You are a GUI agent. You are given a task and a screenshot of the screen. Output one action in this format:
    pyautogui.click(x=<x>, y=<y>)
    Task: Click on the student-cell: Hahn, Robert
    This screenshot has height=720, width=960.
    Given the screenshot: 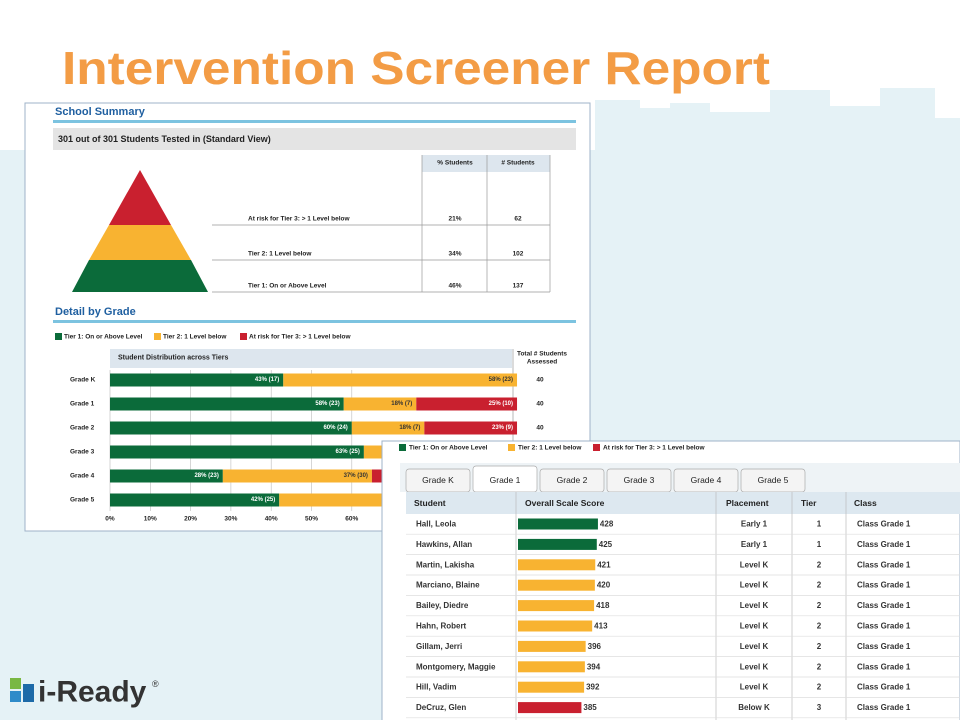 What is the action you would take?
    pyautogui.click(x=441, y=626)
    